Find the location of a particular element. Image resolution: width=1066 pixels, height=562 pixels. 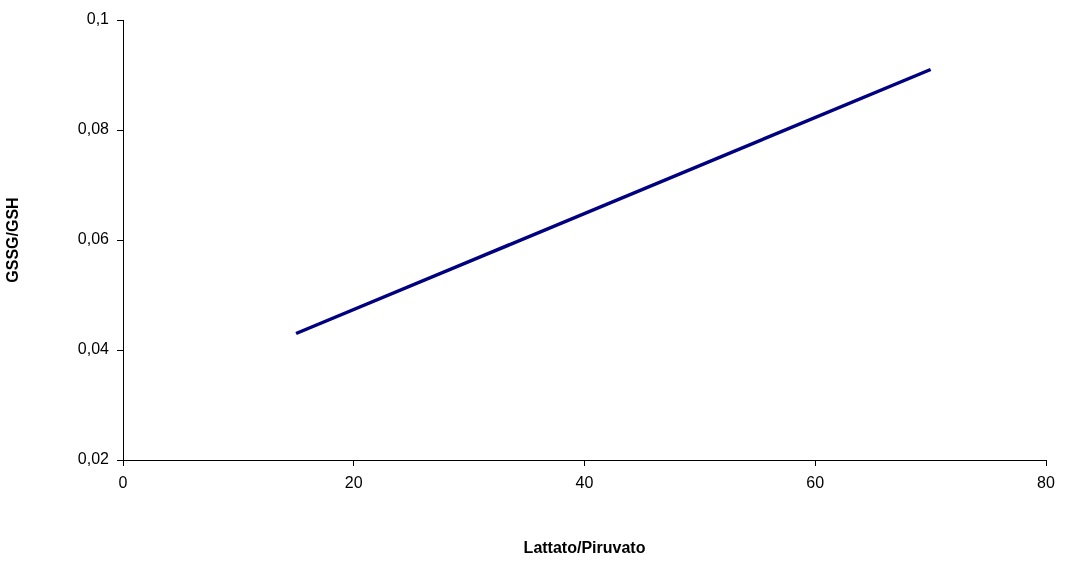

y-tick-label: 0,06 is located at coordinates (93, 239).